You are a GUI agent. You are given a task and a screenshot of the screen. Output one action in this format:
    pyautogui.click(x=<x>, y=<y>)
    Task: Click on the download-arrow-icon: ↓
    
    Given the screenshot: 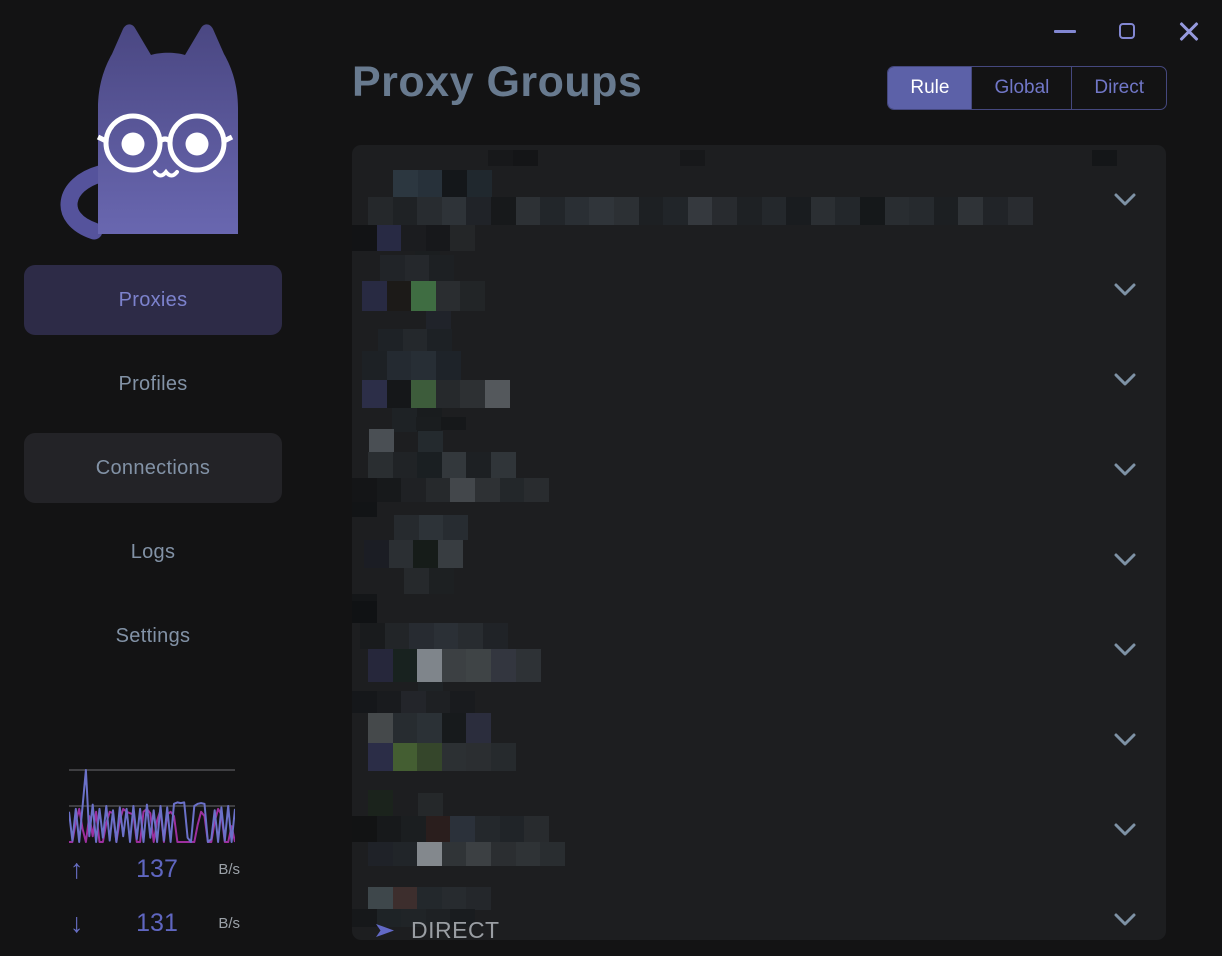 What is the action you would take?
    pyautogui.click(x=77, y=922)
    